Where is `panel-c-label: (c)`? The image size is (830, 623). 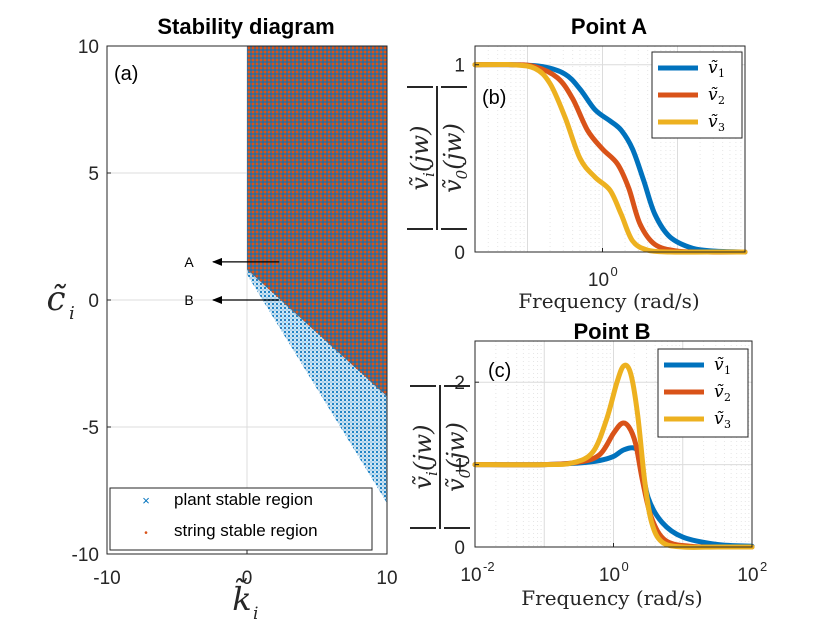
panel-c-label: (c) is located at coordinates (499, 371).